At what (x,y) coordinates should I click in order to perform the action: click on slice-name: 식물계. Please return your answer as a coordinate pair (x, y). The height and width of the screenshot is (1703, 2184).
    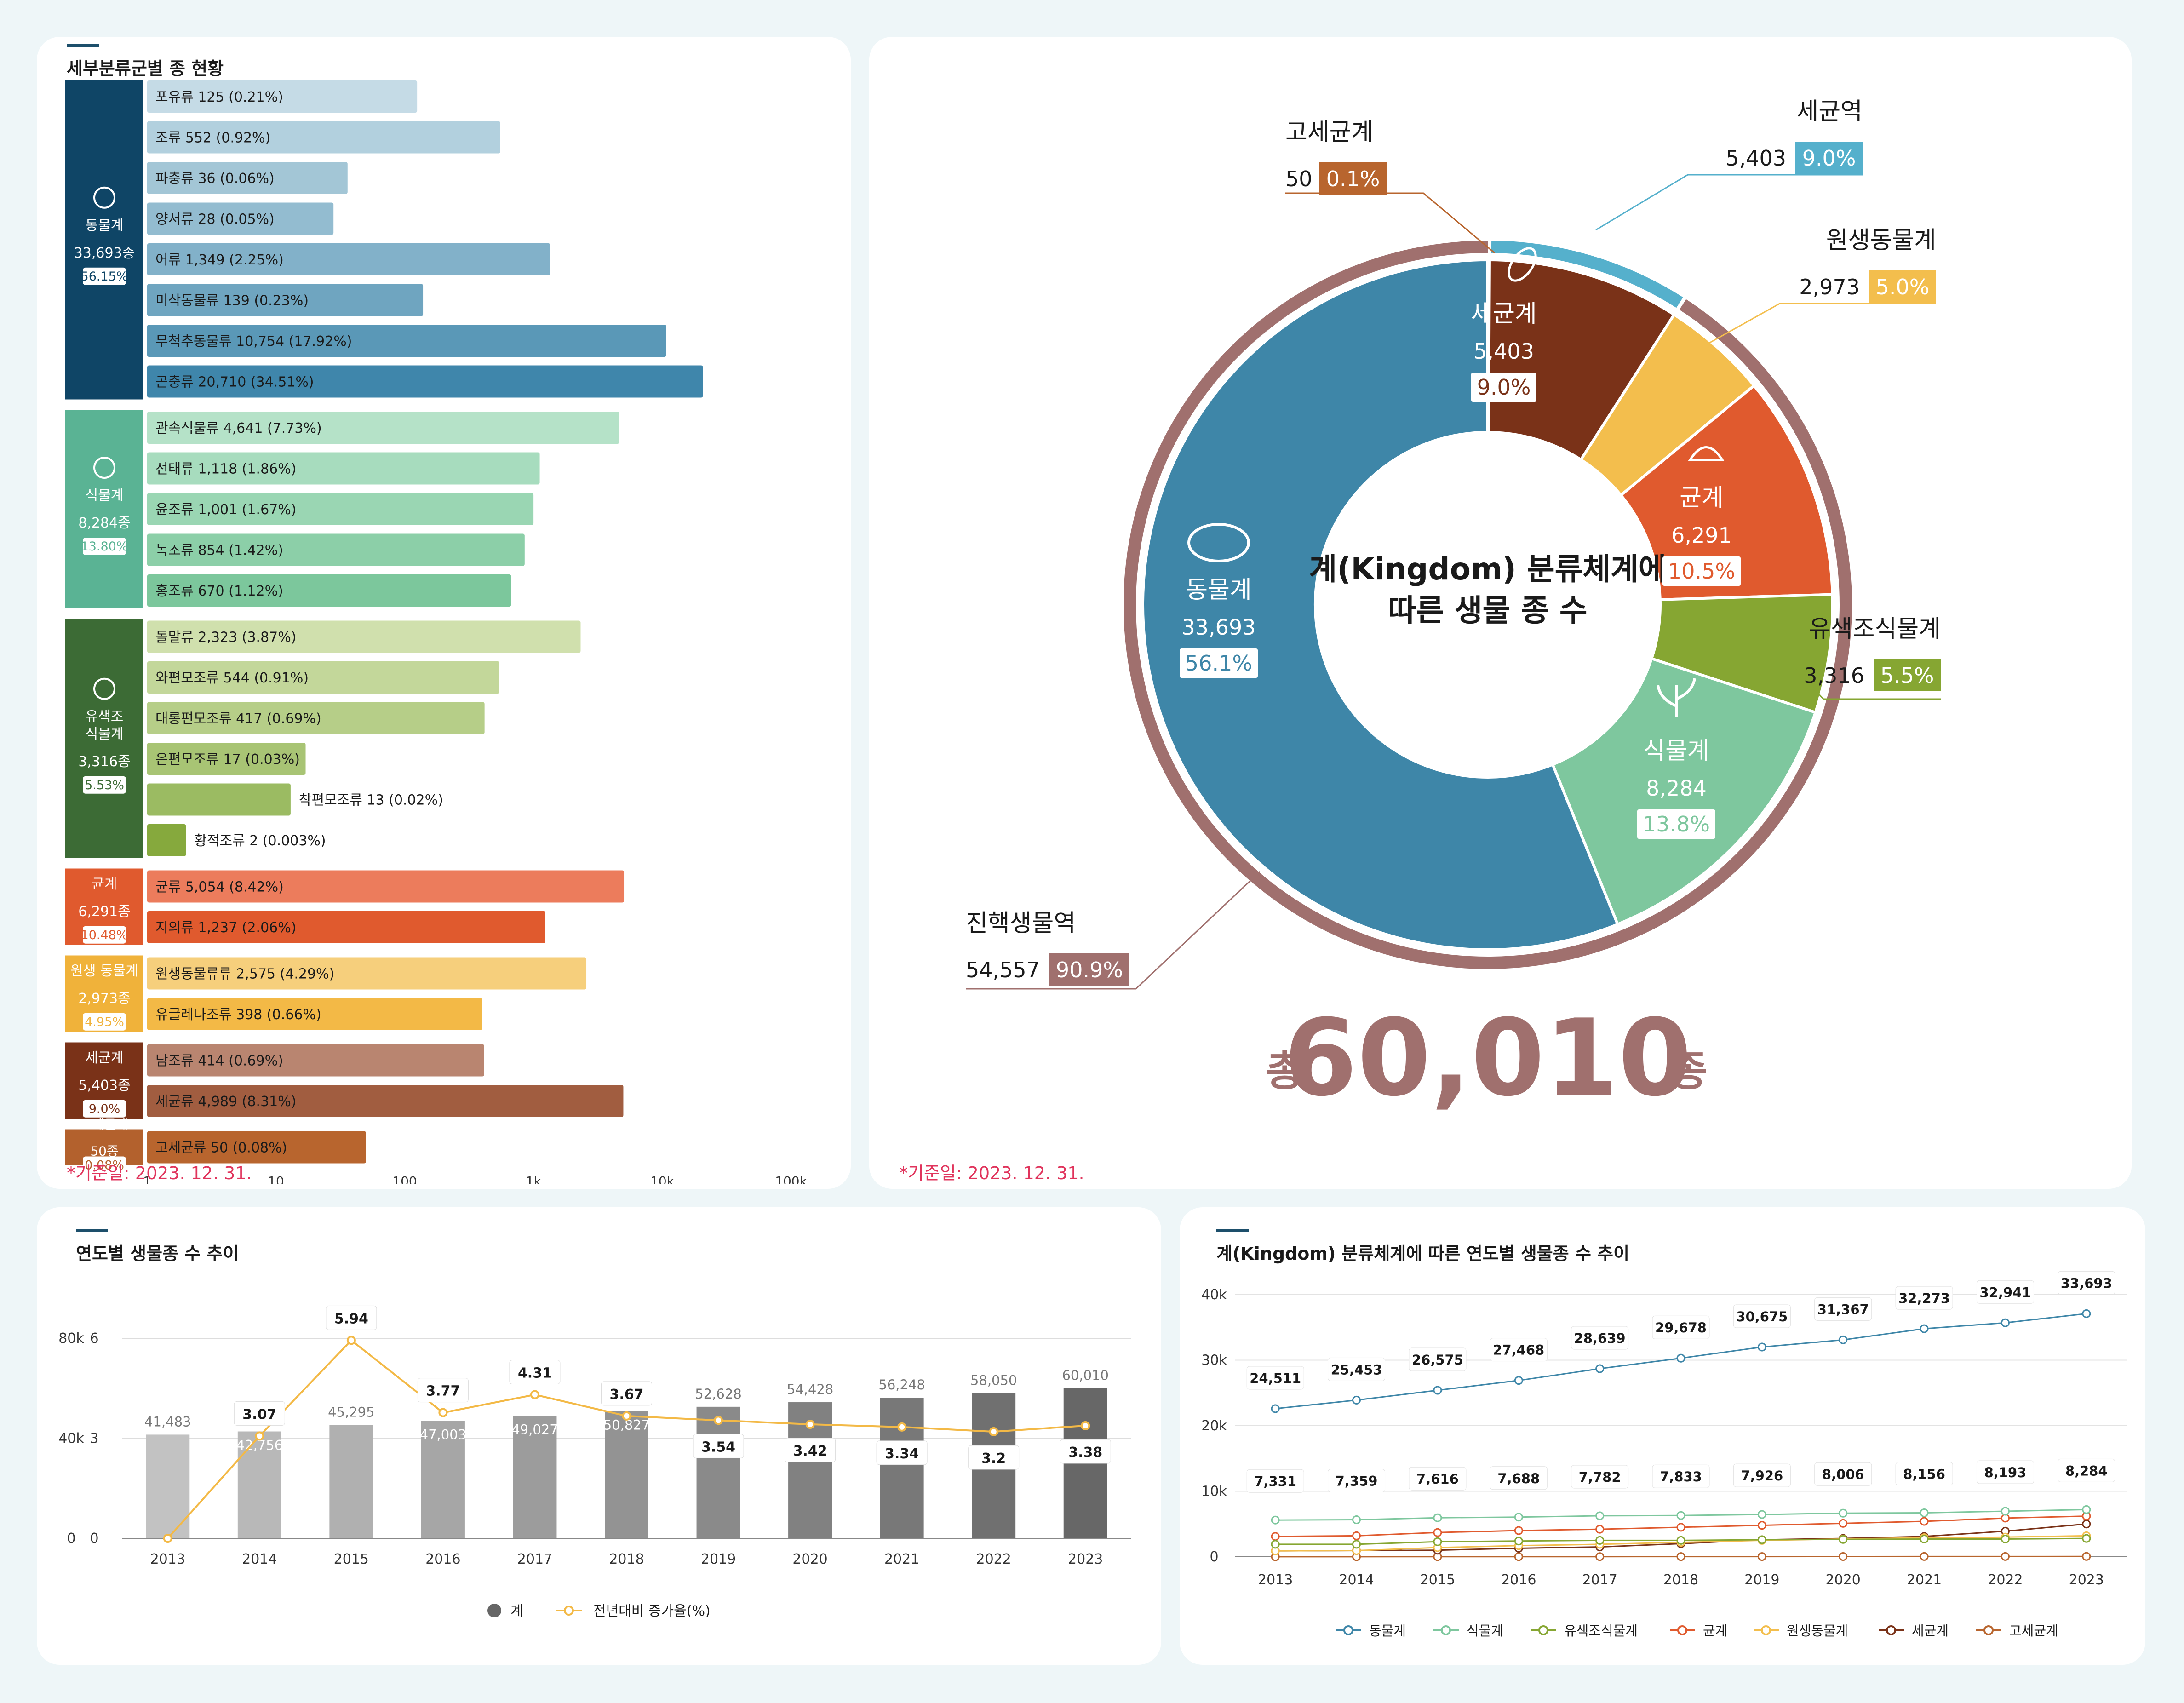
    Looking at the image, I should click on (1676, 751).